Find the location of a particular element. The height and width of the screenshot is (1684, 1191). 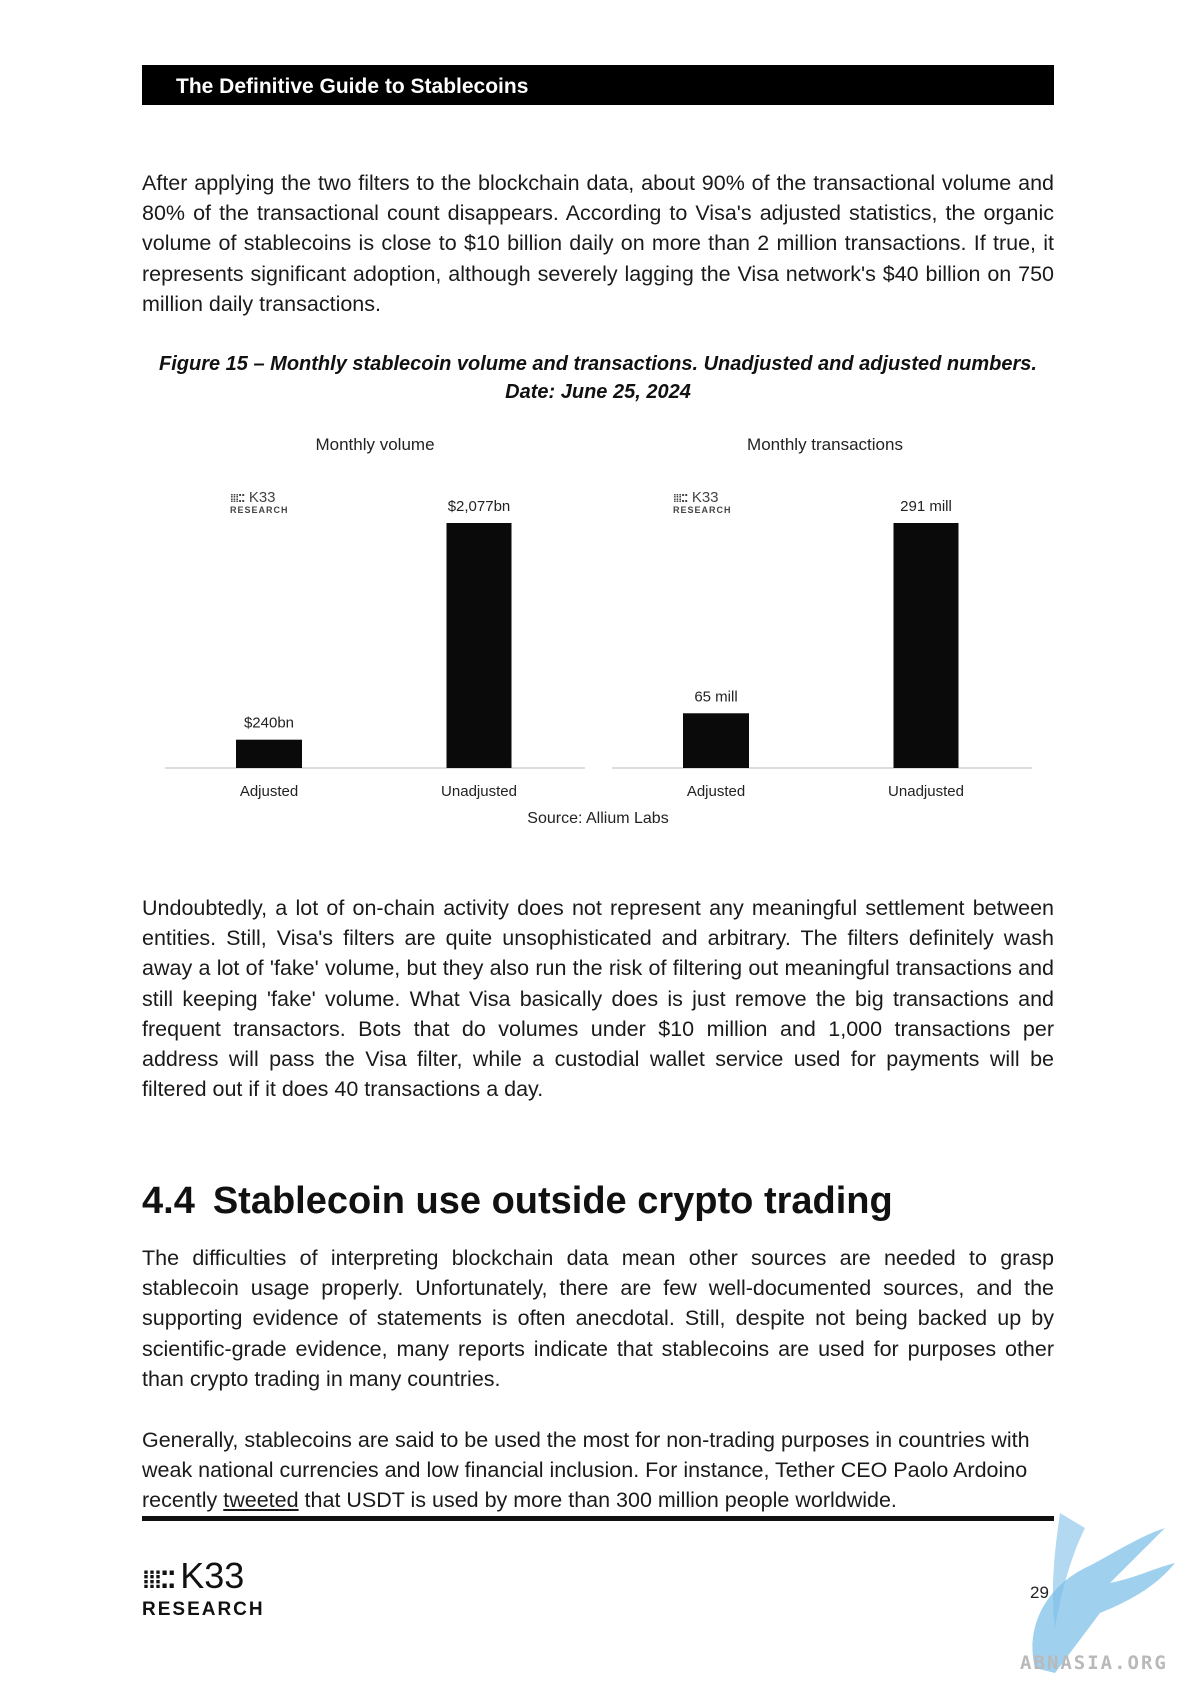

chart-title-transactions: Monthly transactions is located at coordinates (825, 444).